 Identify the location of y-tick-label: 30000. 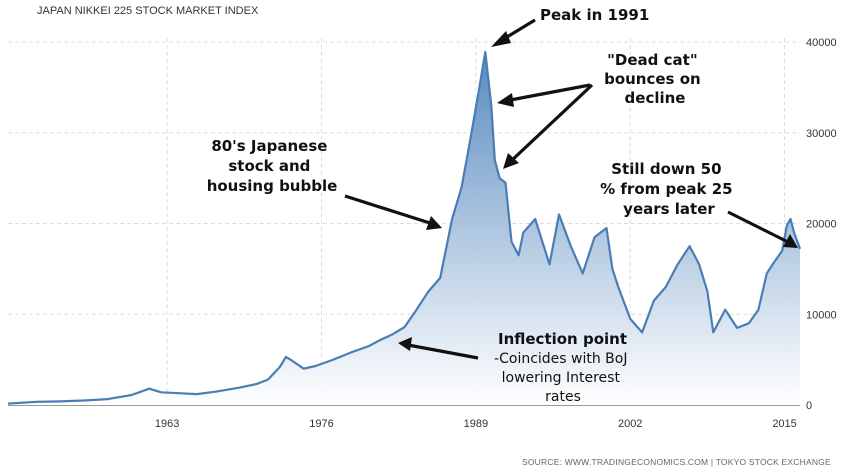
(821, 134).